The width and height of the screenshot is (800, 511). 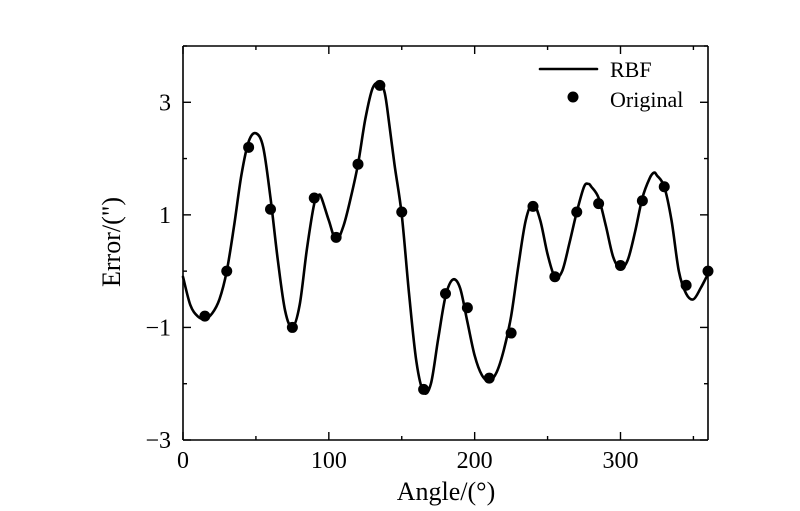 I want to click on x-tick-label: 0, so click(x=183, y=461).